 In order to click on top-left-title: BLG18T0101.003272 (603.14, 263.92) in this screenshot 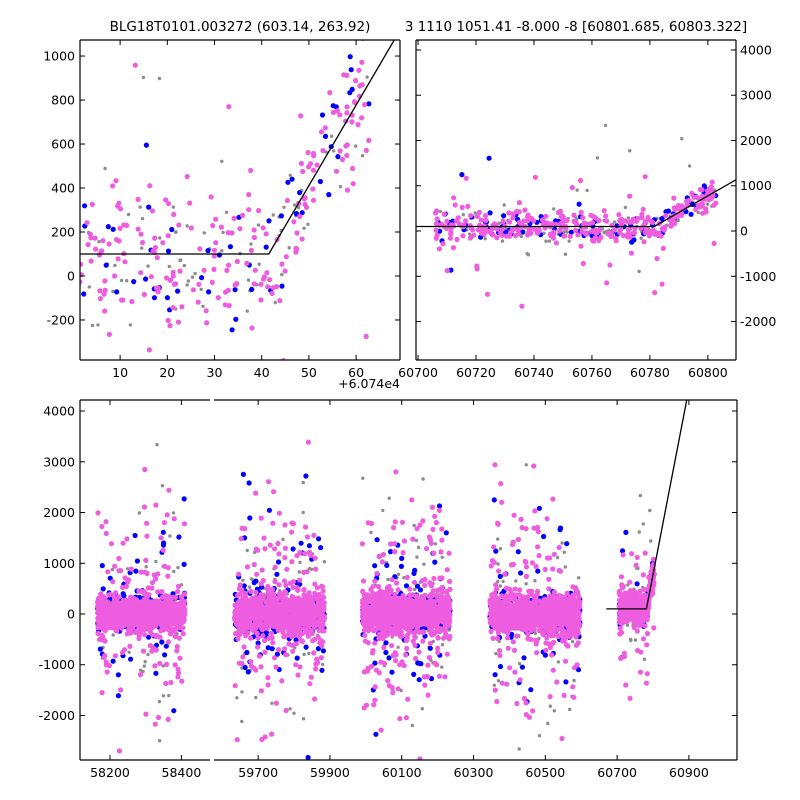, I will do `click(240, 27)`.